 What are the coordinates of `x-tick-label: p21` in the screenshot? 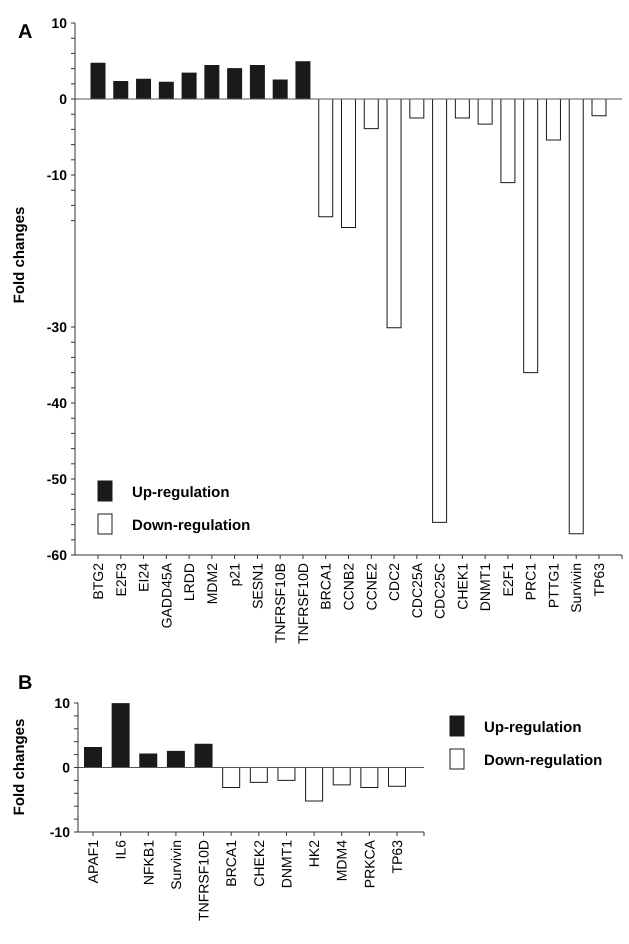 It's located at (234, 574).